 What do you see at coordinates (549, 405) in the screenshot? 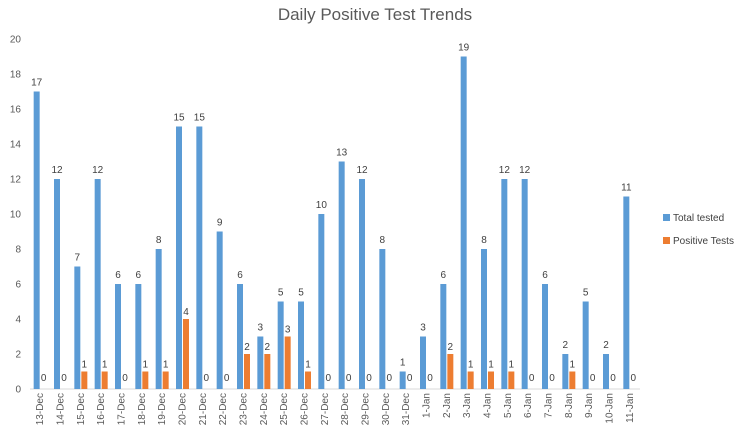
I see `x-tick-label: 7-Jan` at bounding box center [549, 405].